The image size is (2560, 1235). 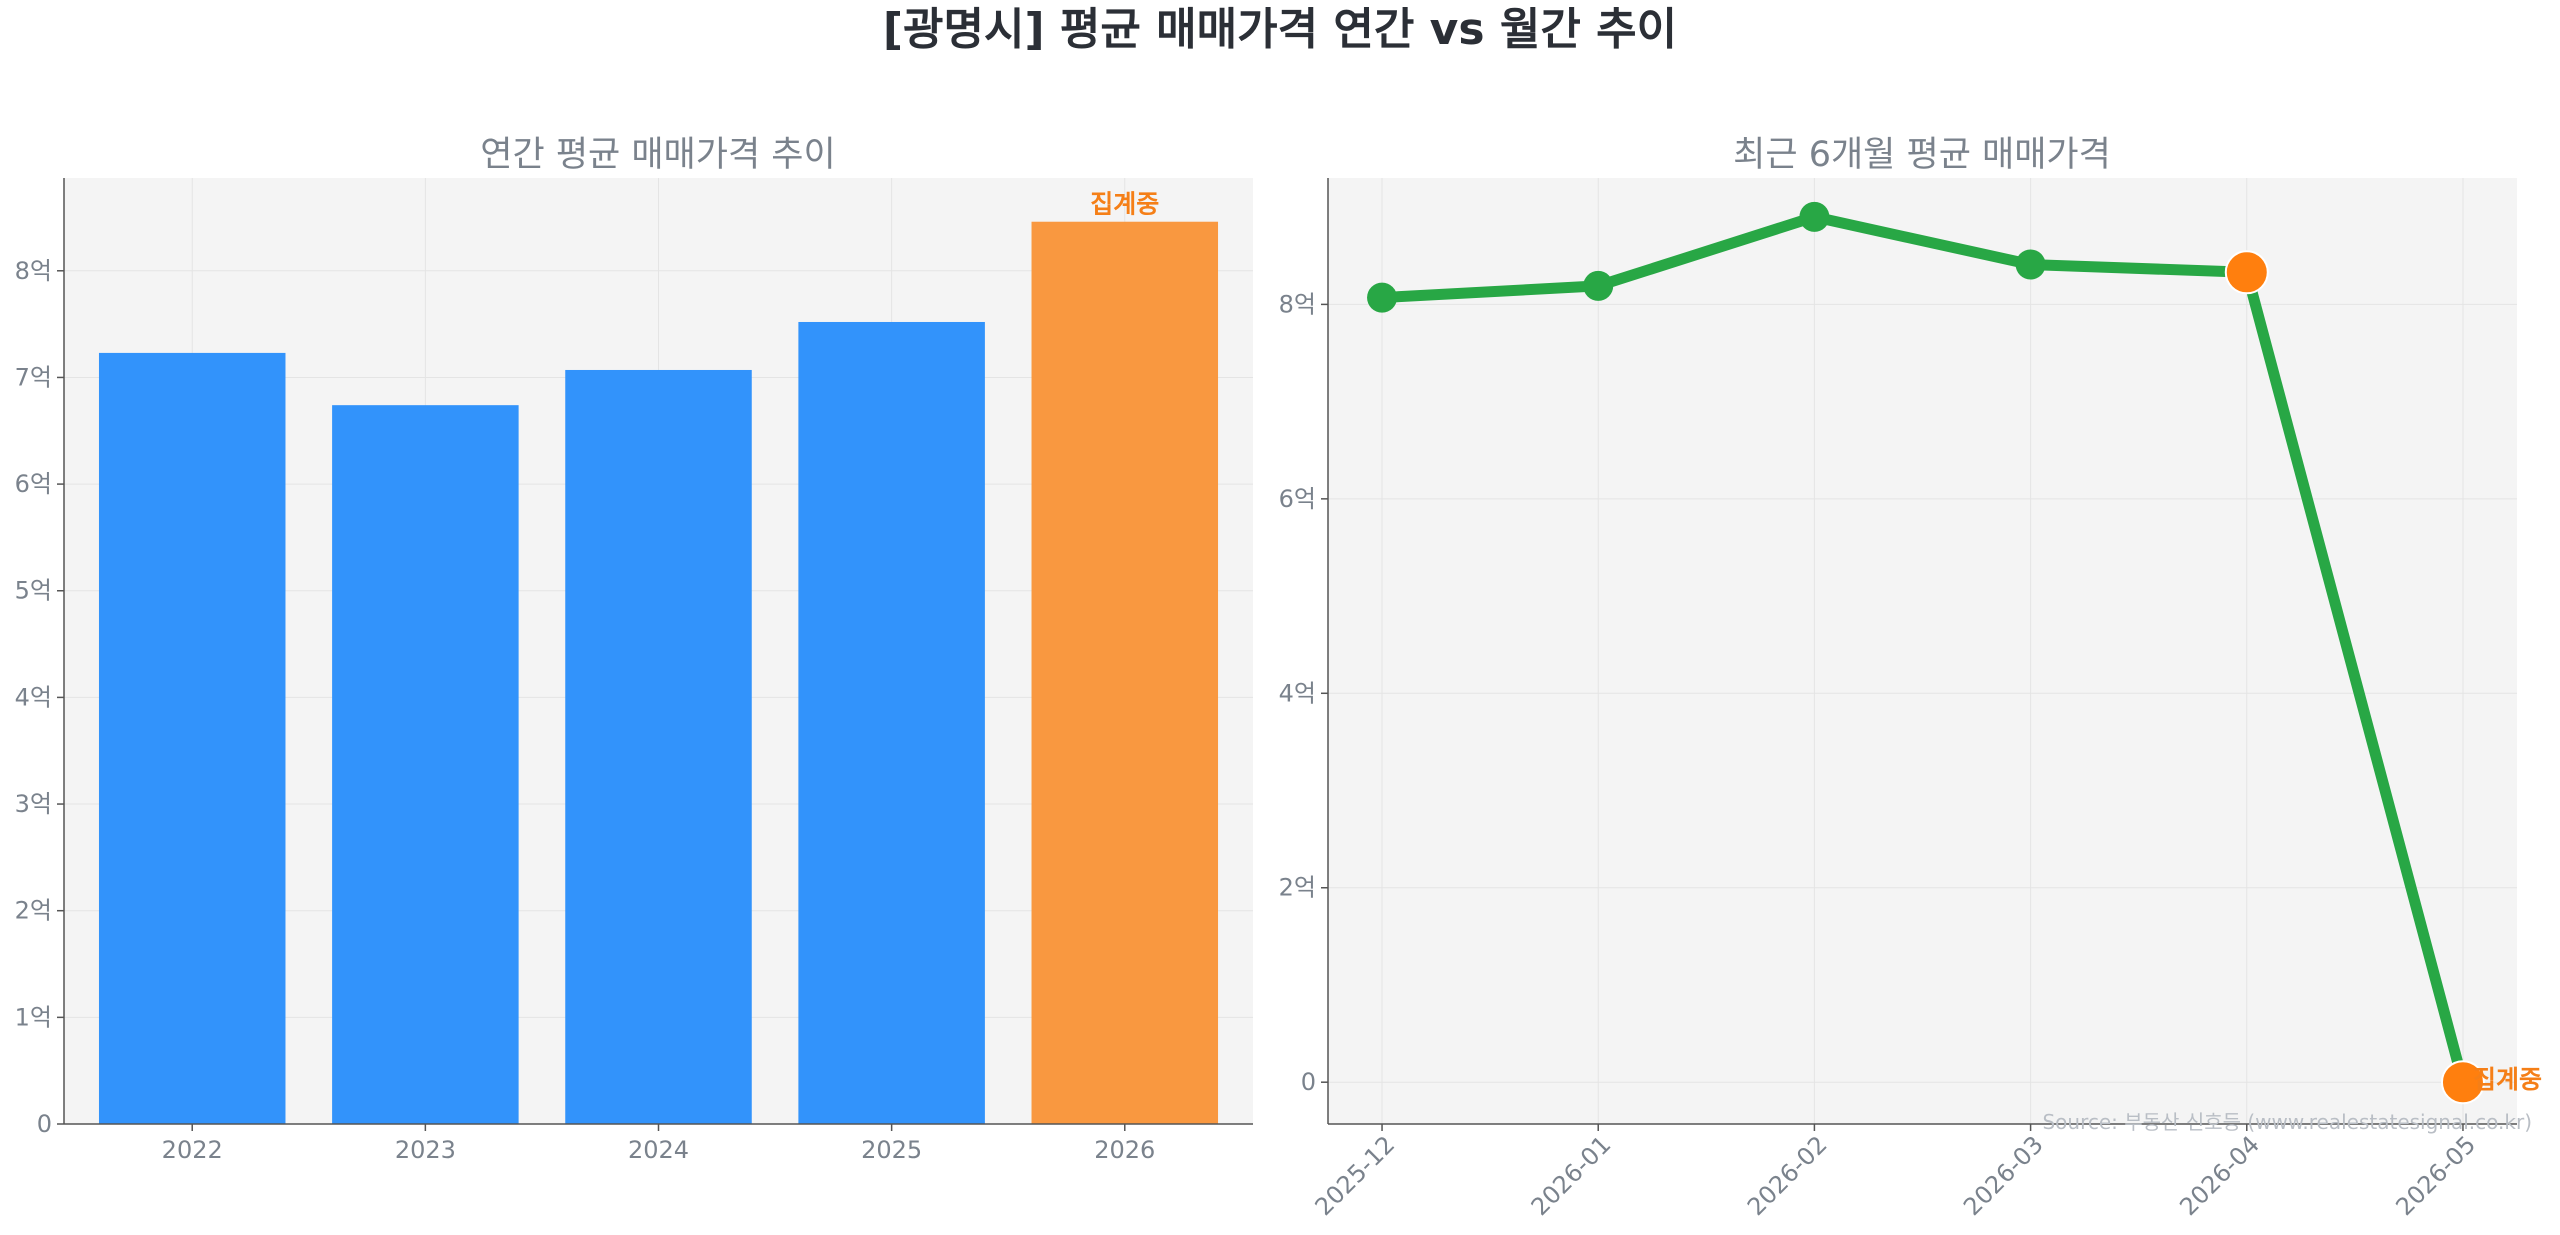 I want to click on bar-2025, so click(x=891, y=722).